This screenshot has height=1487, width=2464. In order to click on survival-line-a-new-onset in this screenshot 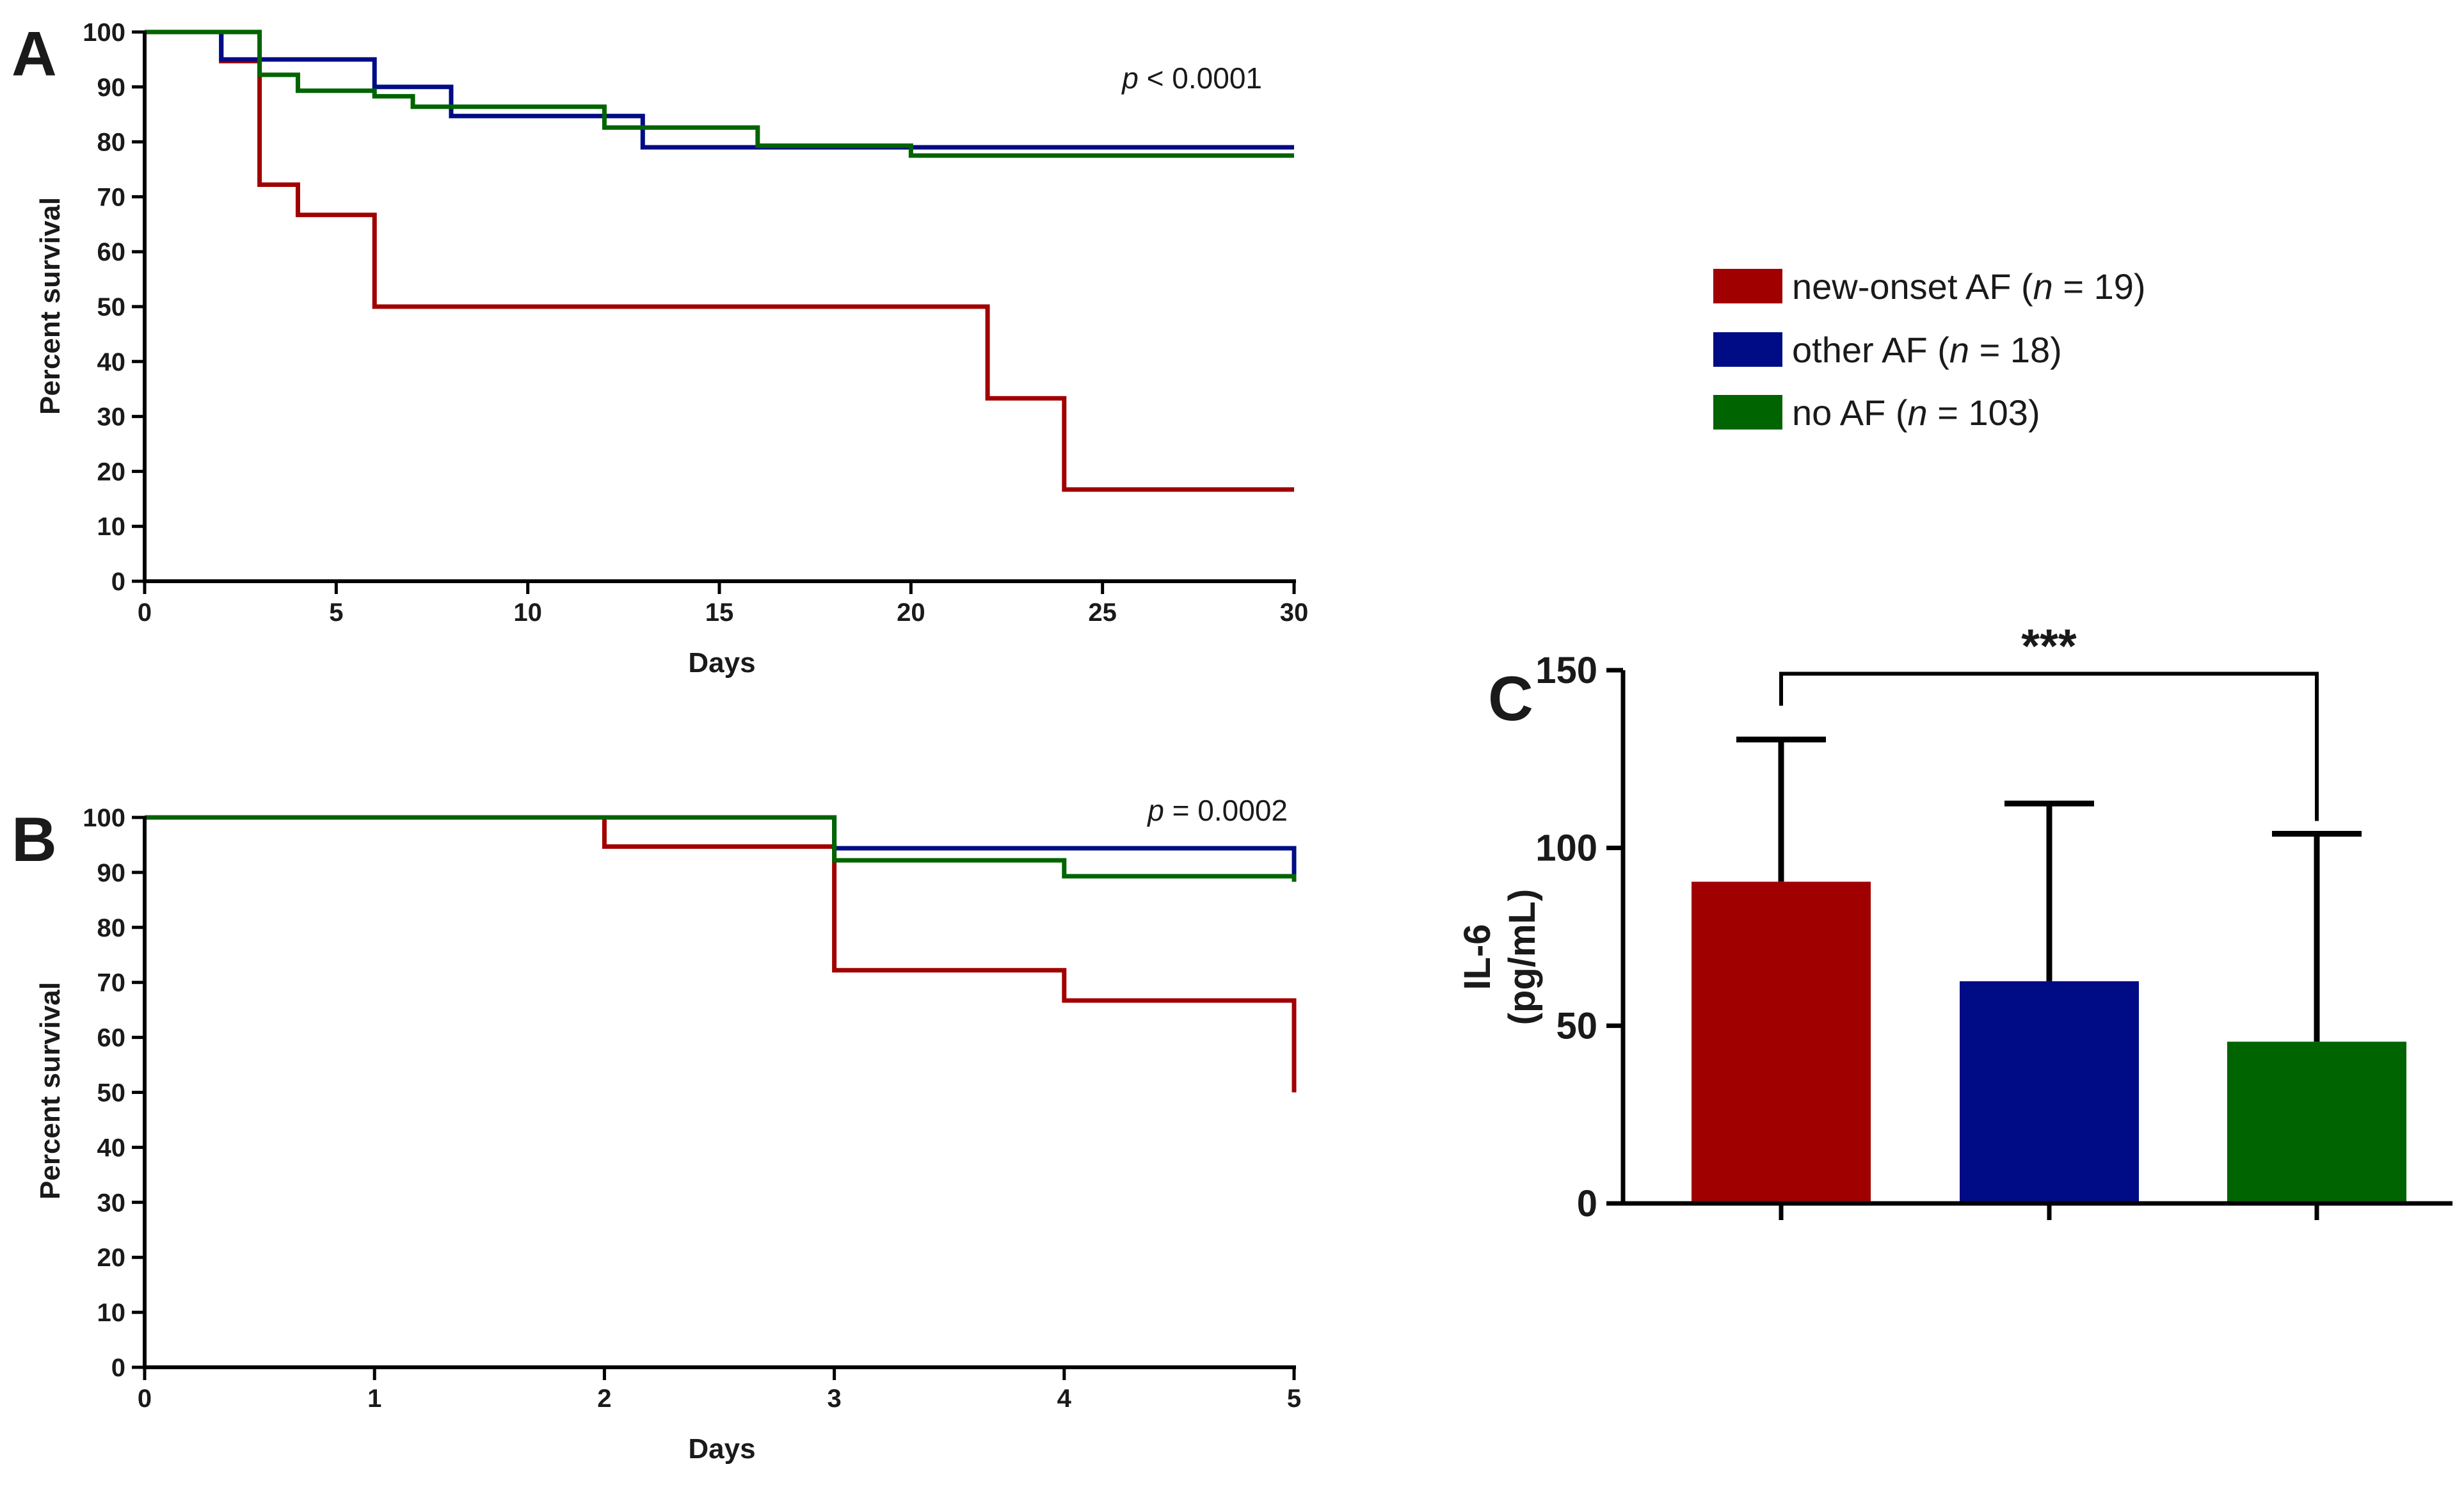, I will do `click(719, 260)`.